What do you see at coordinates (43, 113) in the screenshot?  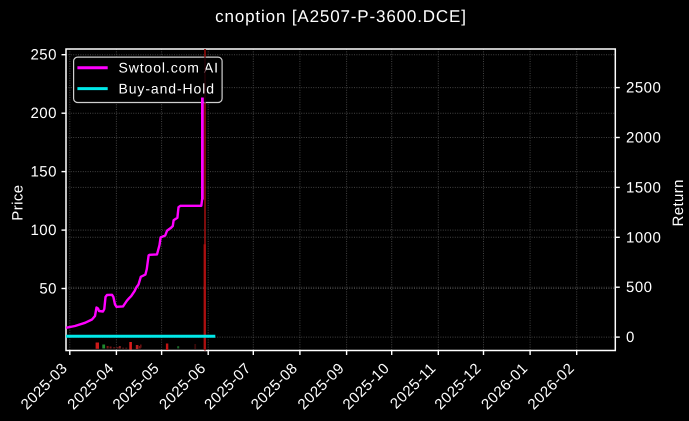 I see `svg-text: 200` at bounding box center [43, 113].